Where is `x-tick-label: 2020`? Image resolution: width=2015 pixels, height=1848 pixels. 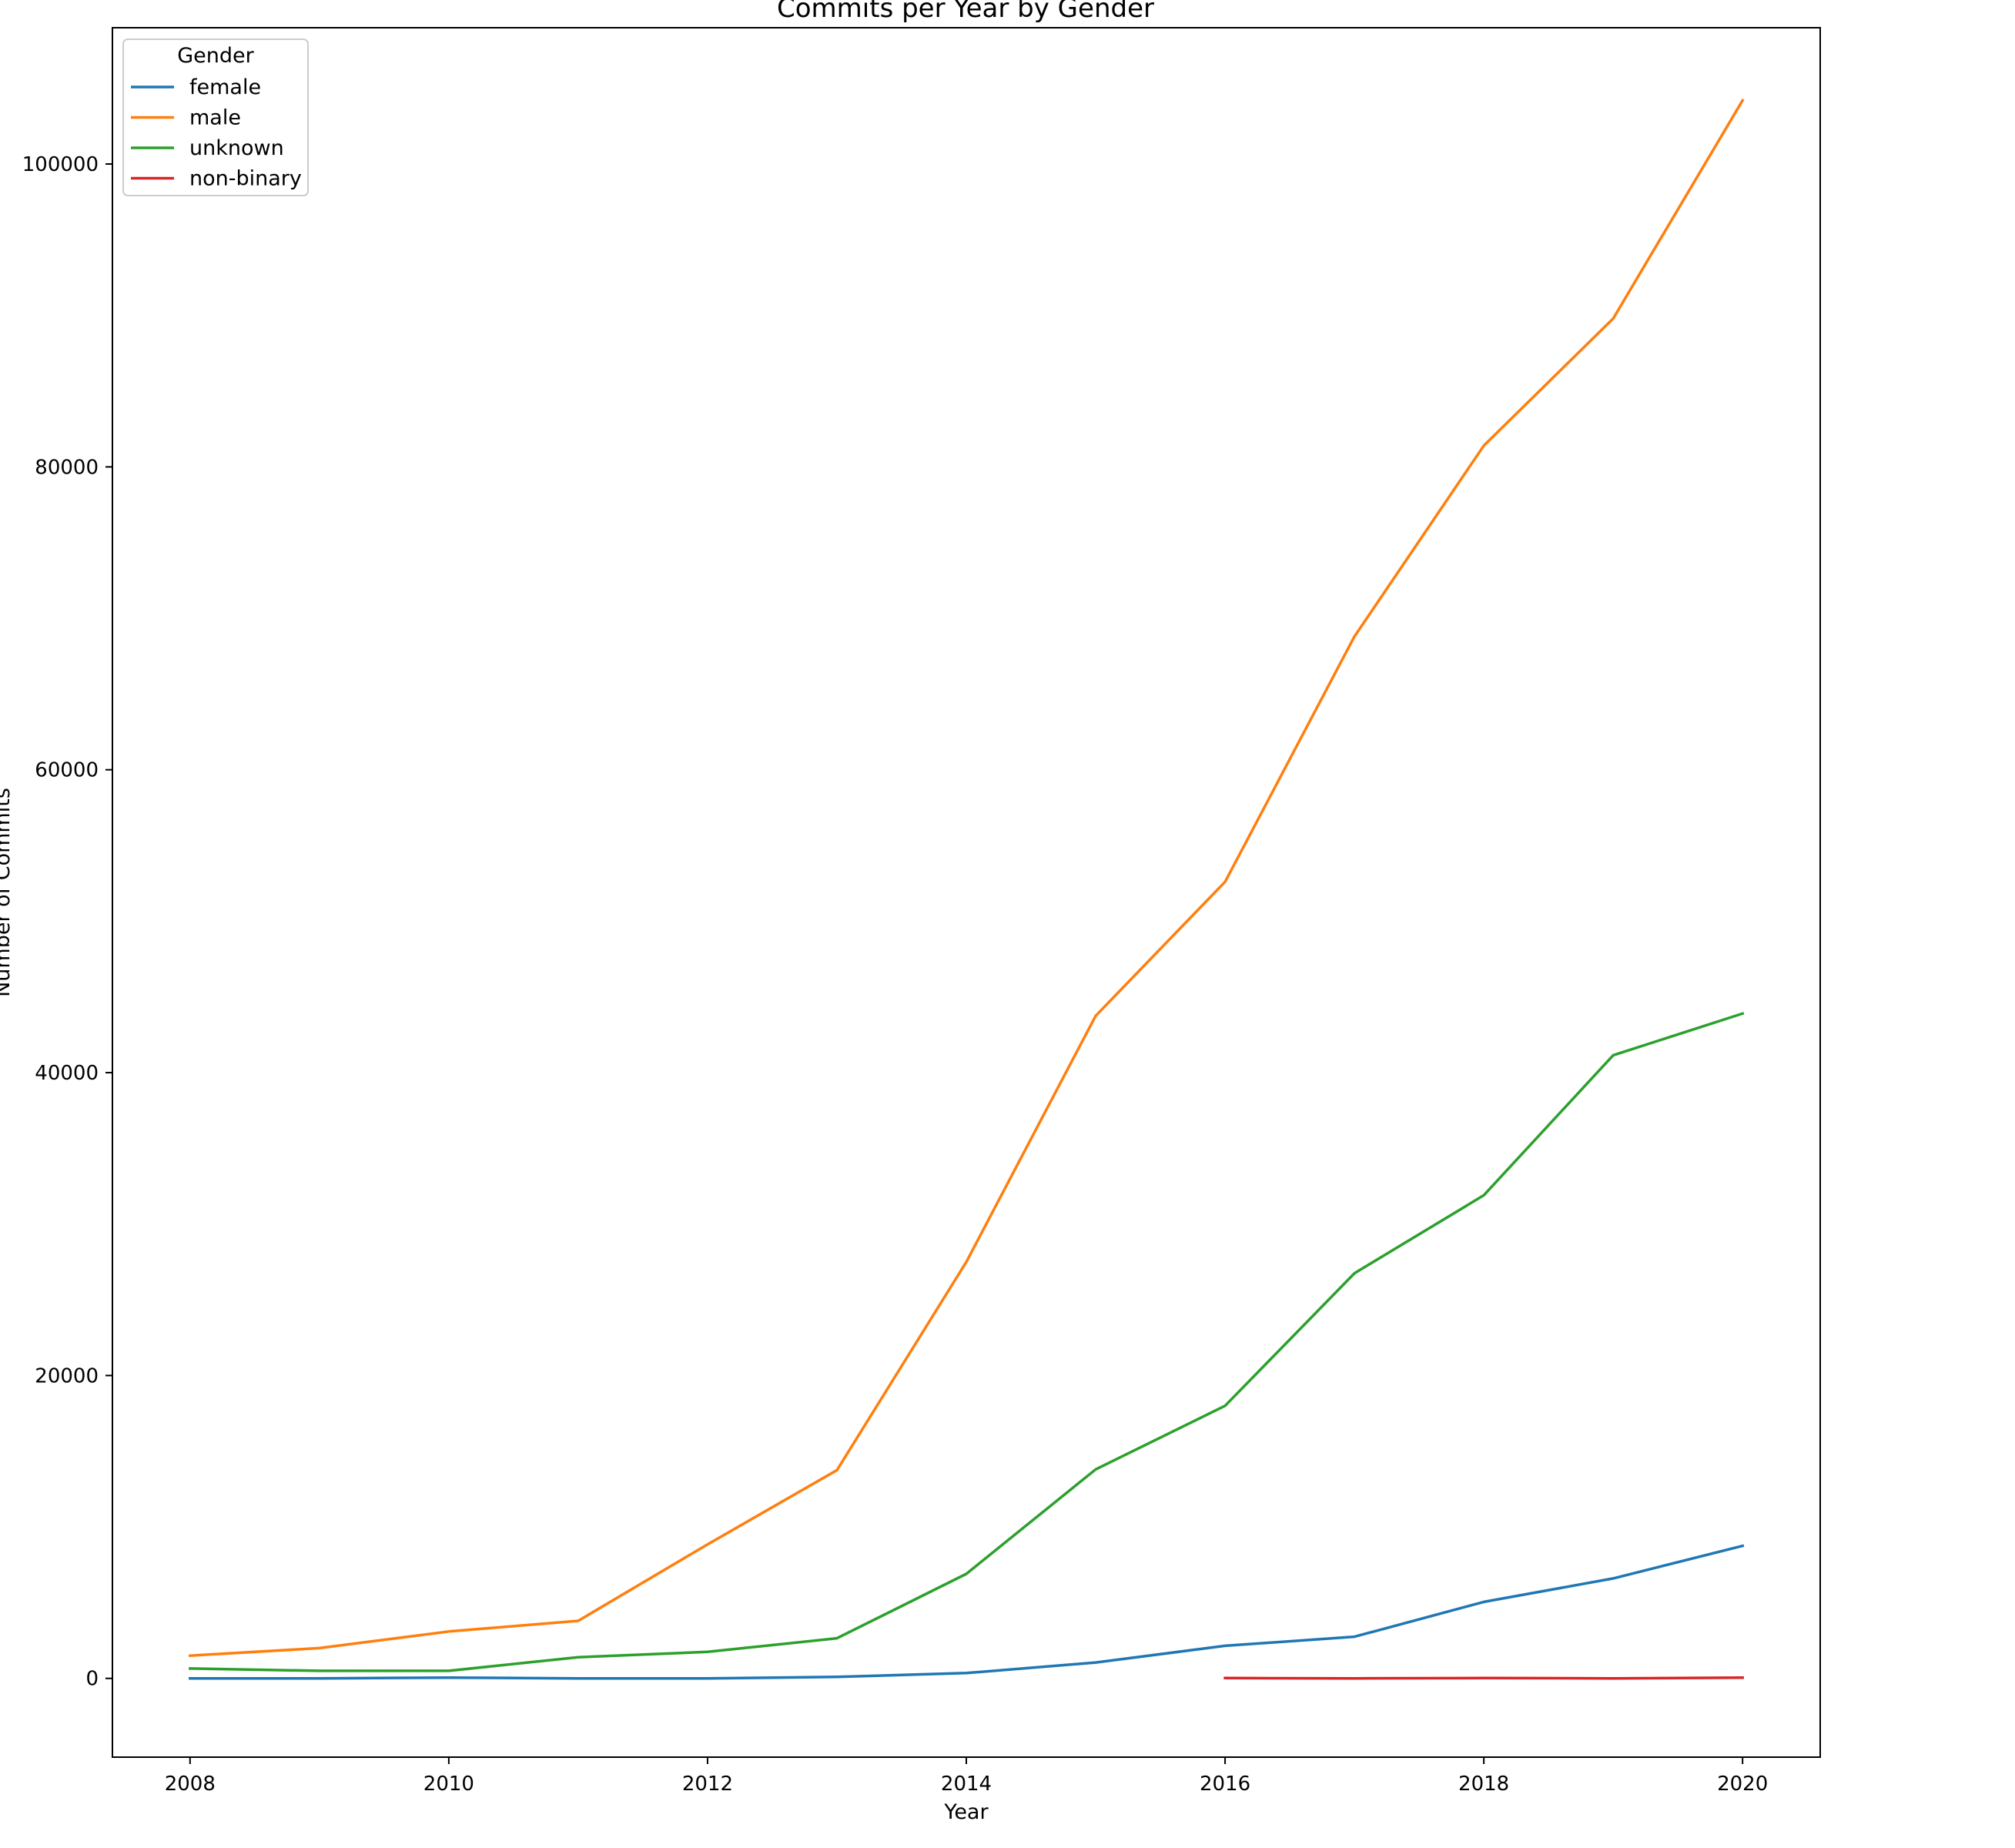
x-tick-label: 2020 is located at coordinates (1742, 1784).